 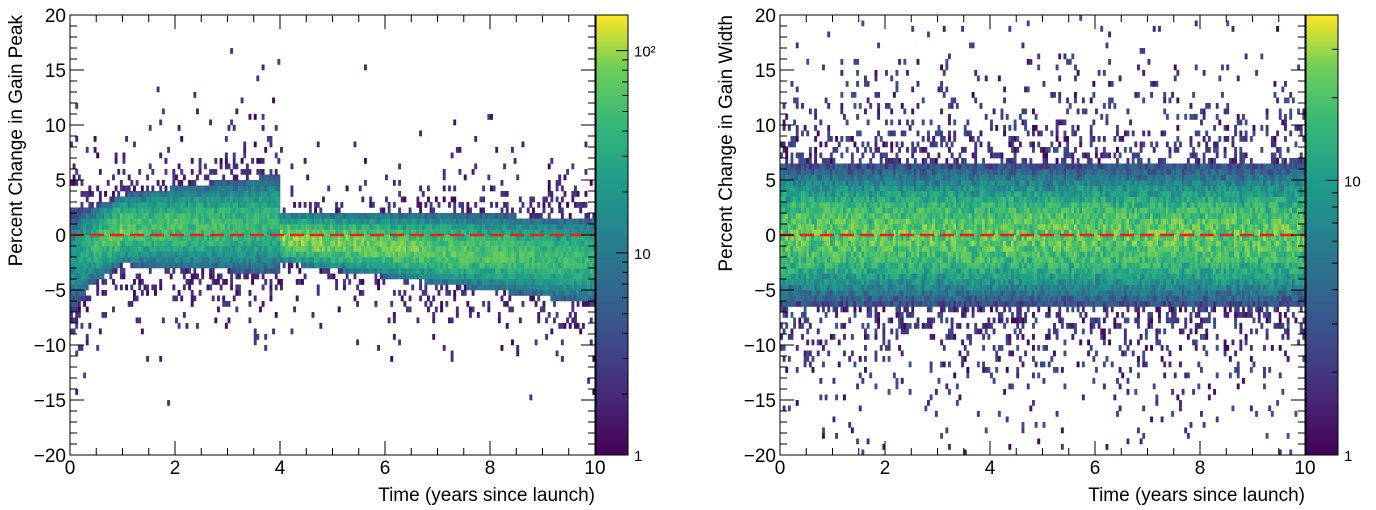 What do you see at coordinates (638, 456) in the screenshot?
I see `colorbar-tick-label: 1` at bounding box center [638, 456].